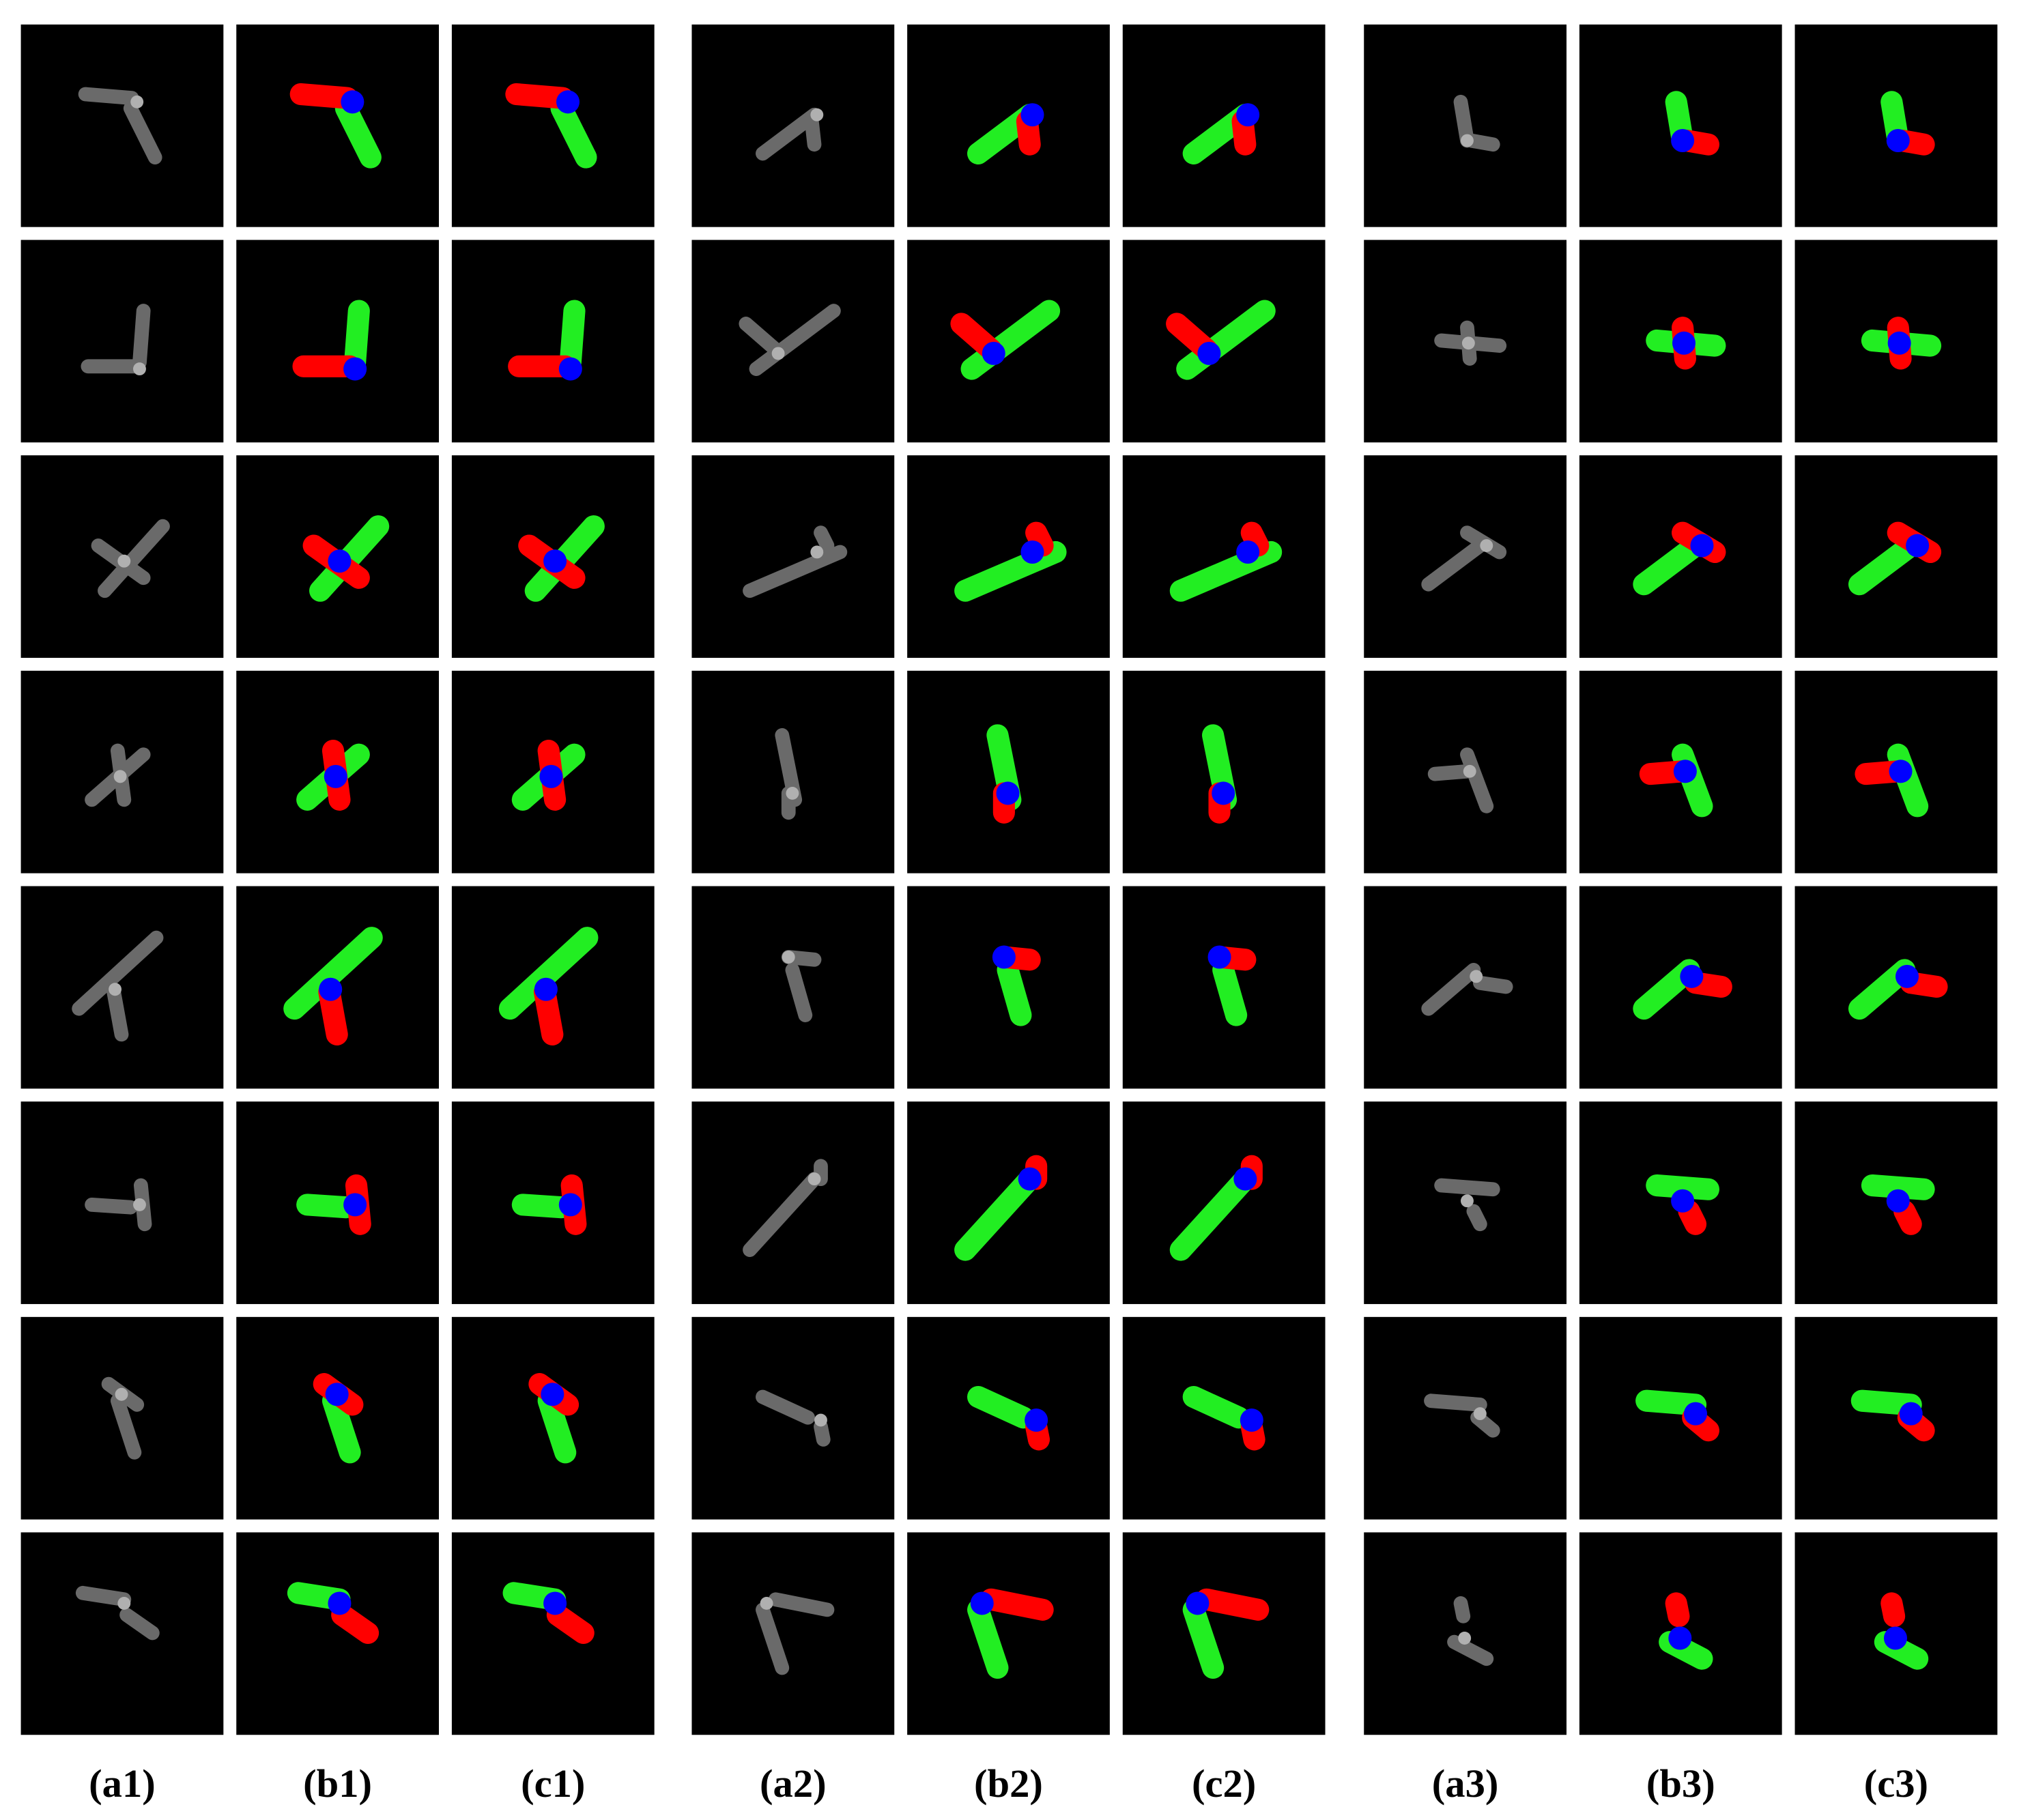  What do you see at coordinates (553, 1783) in the screenshot?
I see `panel-label: (c1)` at bounding box center [553, 1783].